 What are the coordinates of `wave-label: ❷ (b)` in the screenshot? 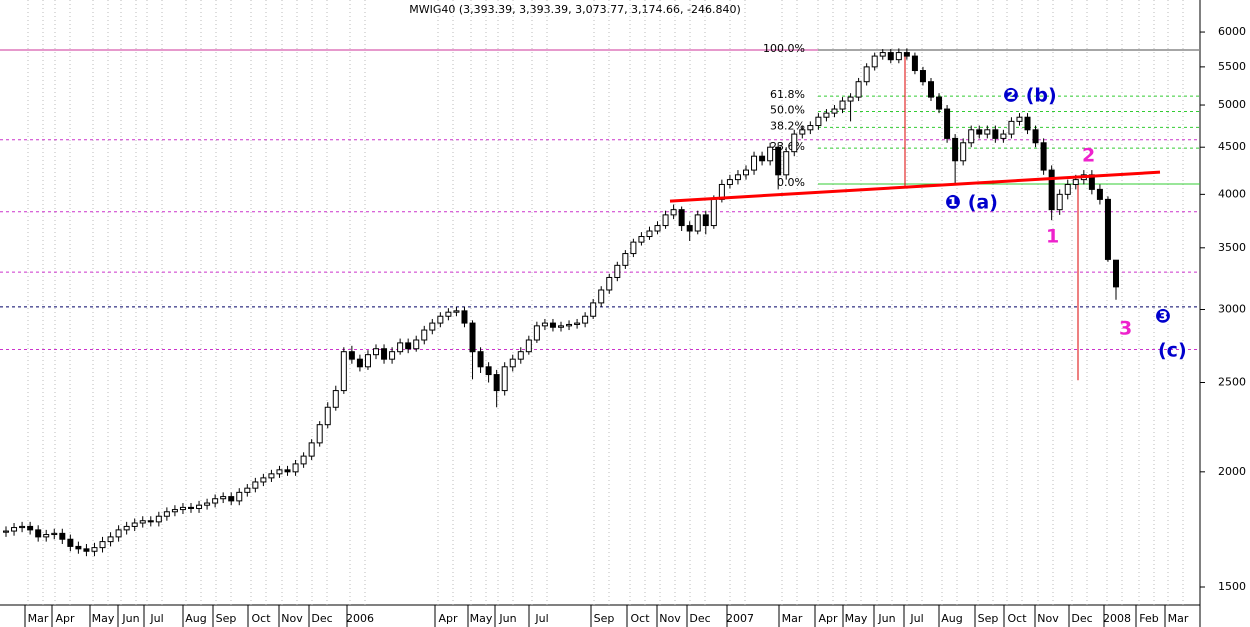 It's located at (1030, 96).